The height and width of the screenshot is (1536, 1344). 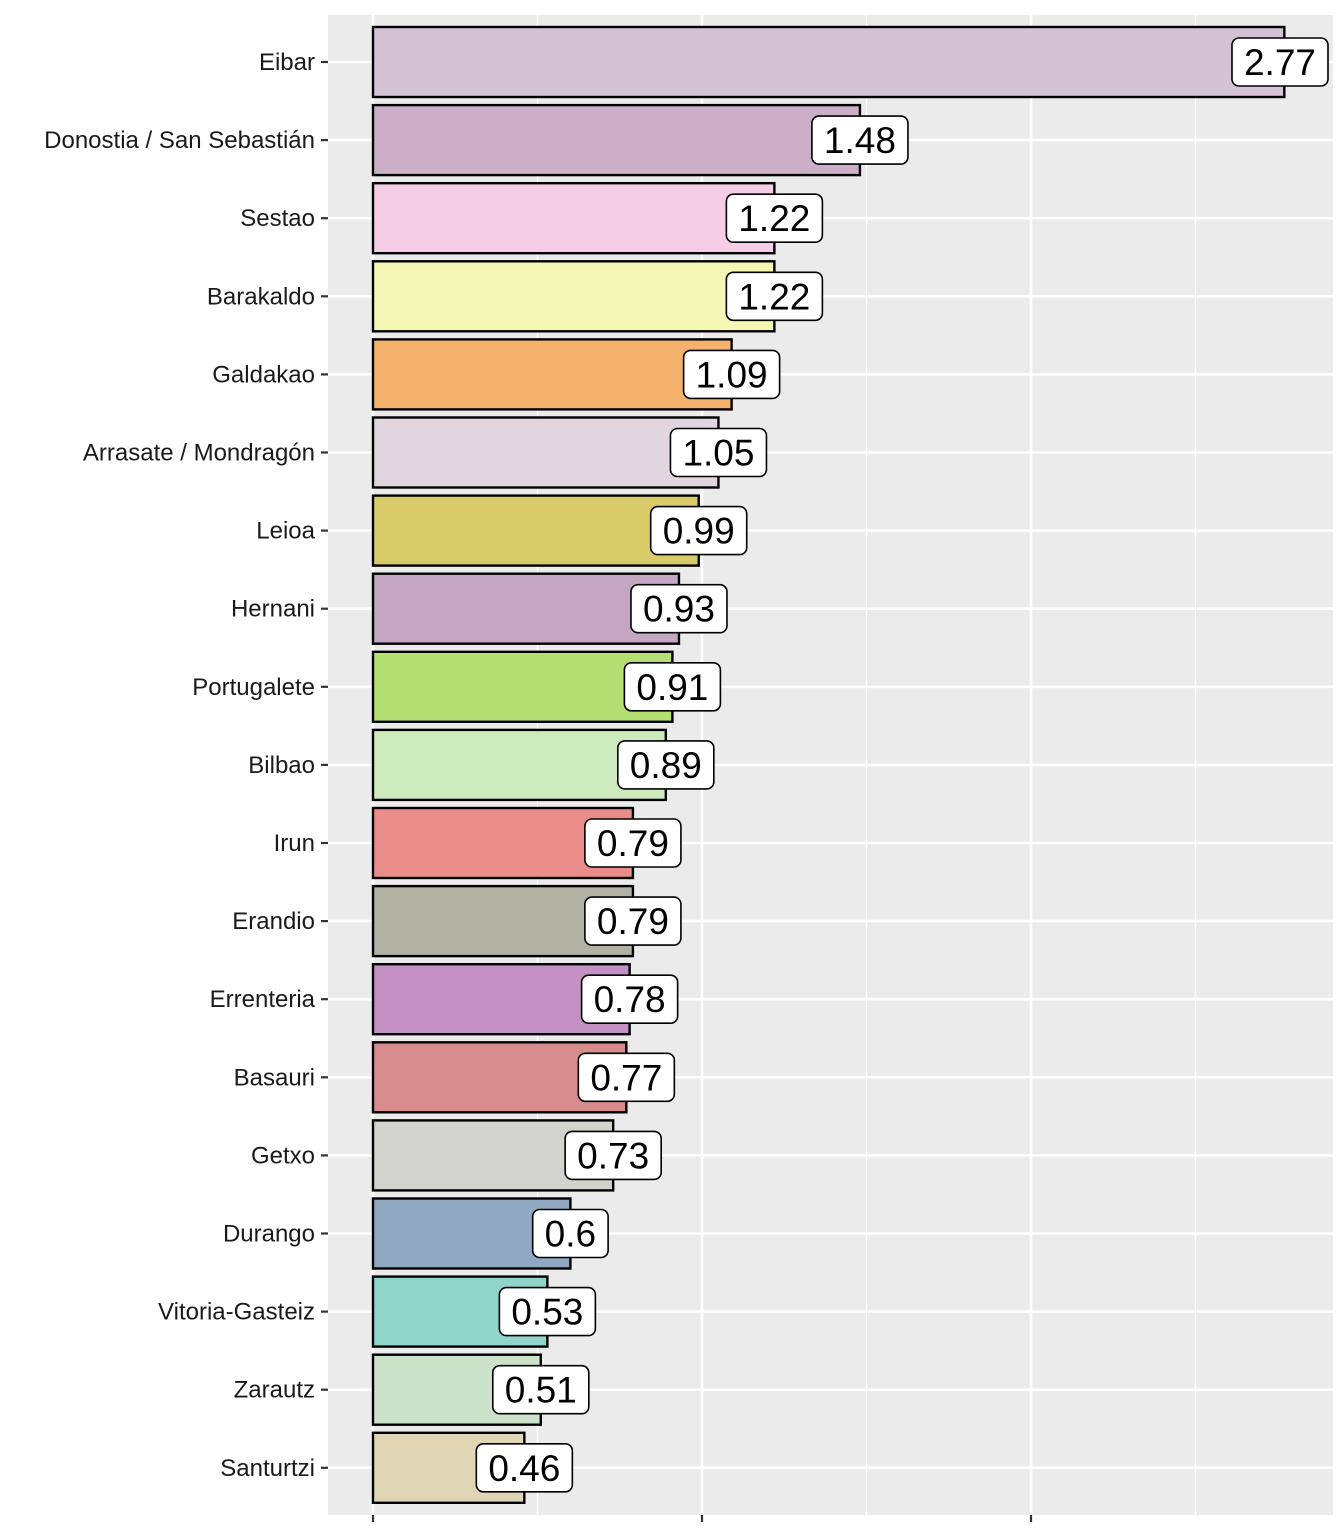 I want to click on y-axis-tick-label: Donostia / San Sebastián, so click(x=179, y=140).